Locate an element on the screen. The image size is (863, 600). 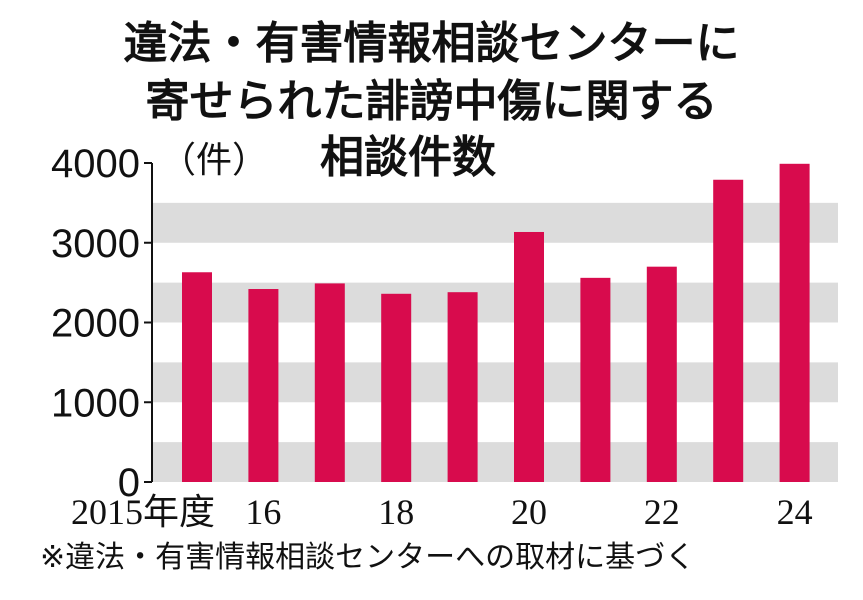
bar-2020 is located at coordinates (529, 356).